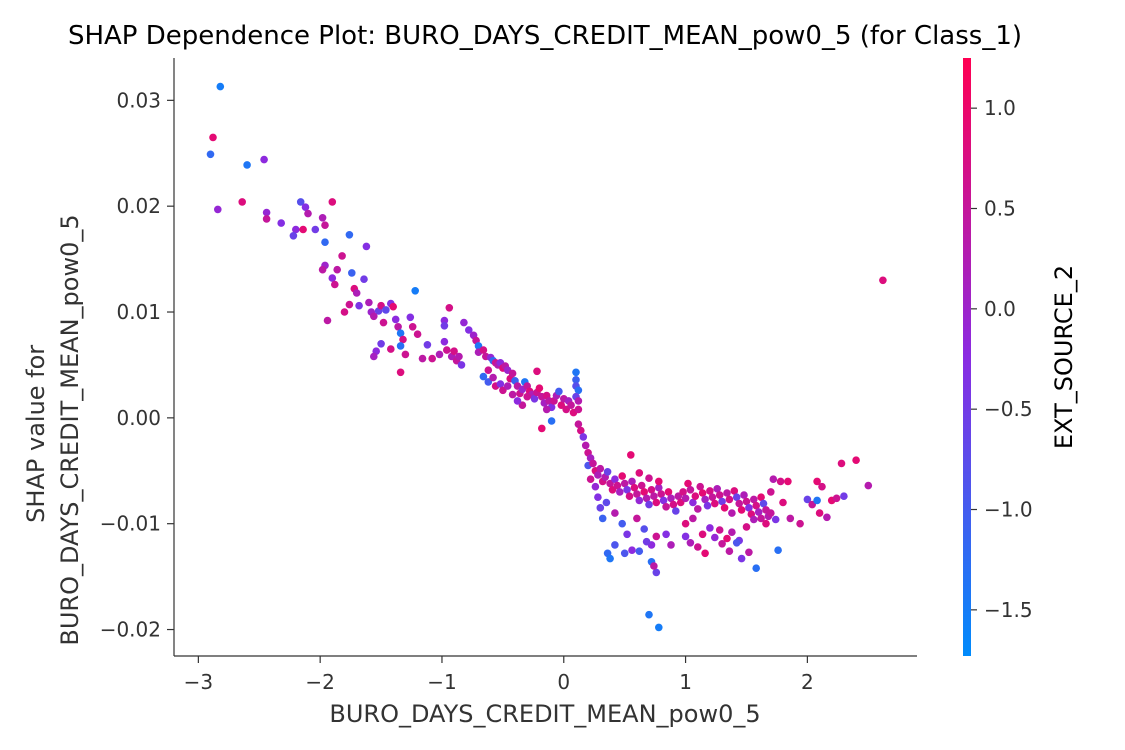 Image resolution: width=1125 pixels, height=750 pixels. What do you see at coordinates (499, 675) in the screenshot?
I see `x-axis-ticks: −3 −2 −1 0 1 2` at bounding box center [499, 675].